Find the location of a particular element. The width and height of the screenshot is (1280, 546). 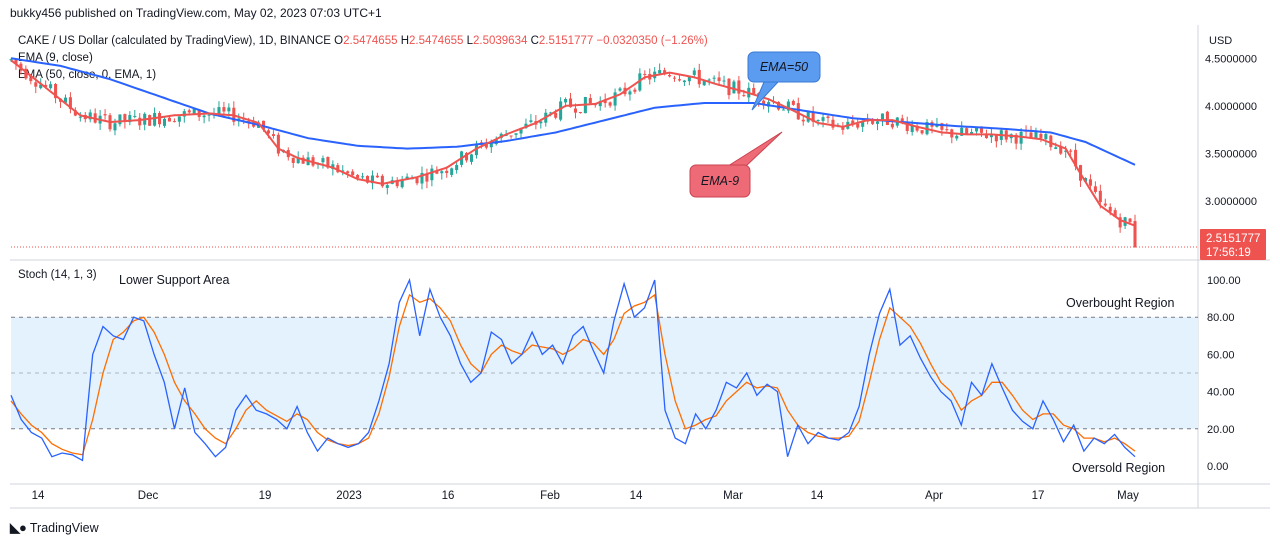

stoch-axis-ticks: 100.00 80.00 60.00 40.00 20.00 0.00 is located at coordinates (1224, 374).